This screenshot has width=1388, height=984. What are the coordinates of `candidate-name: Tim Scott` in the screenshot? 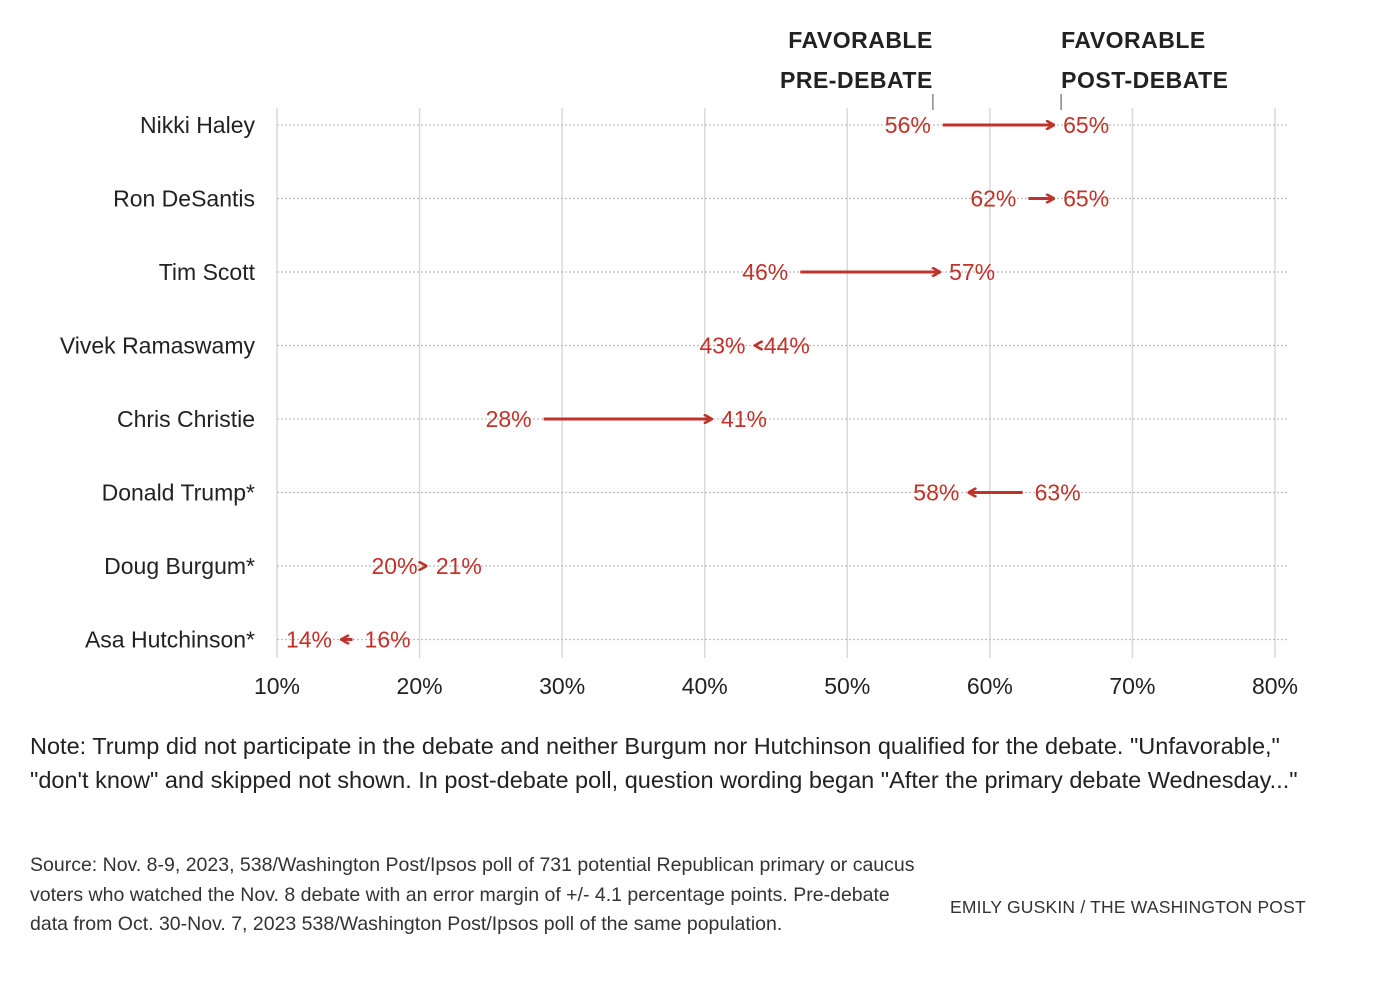 It's located at (207, 272).